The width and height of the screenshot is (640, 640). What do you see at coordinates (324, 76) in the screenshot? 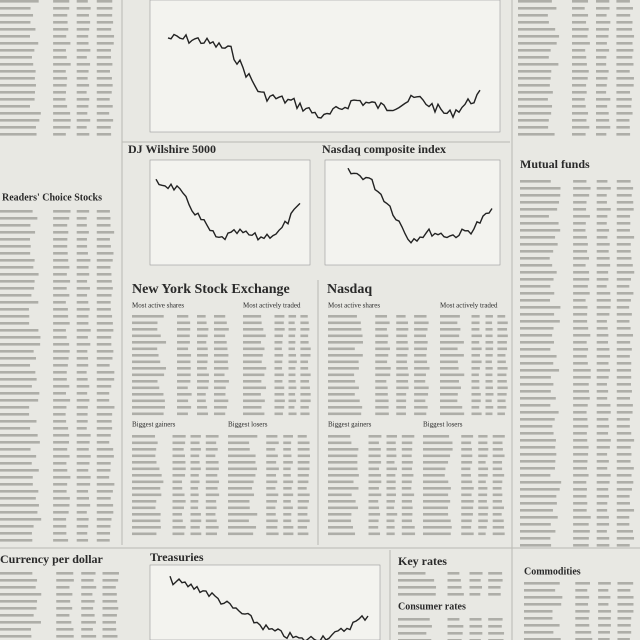
I see `trend-line` at bounding box center [324, 76].